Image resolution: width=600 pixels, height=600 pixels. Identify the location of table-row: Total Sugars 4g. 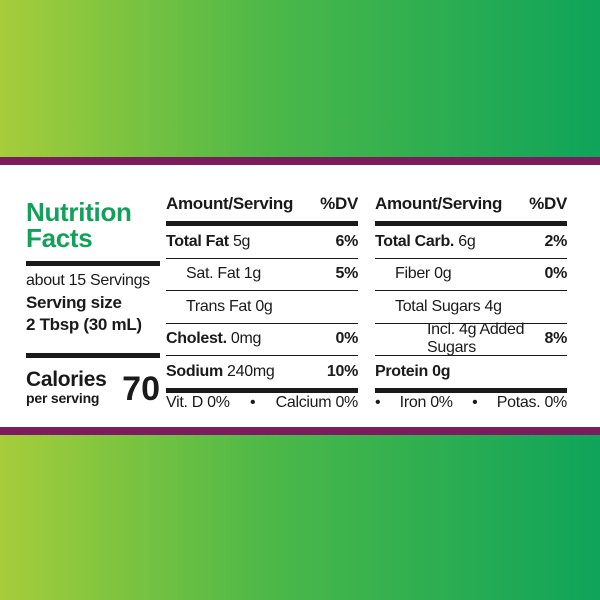
(471, 307).